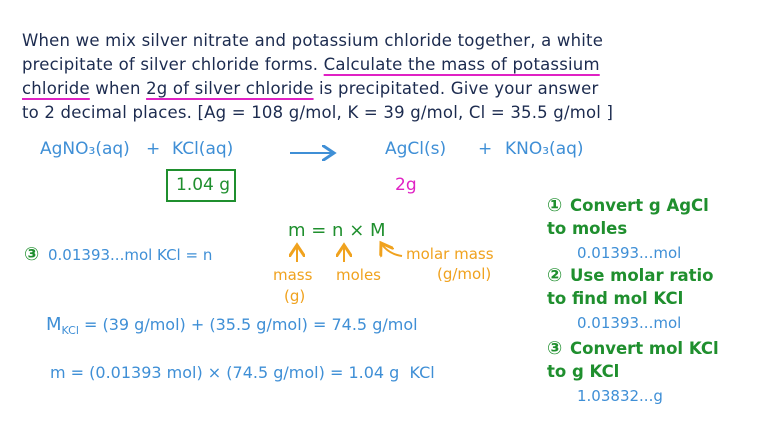  What do you see at coordinates (456, 88) in the screenshot?
I see `problem-text: is precipitated. Give your answer` at bounding box center [456, 88].